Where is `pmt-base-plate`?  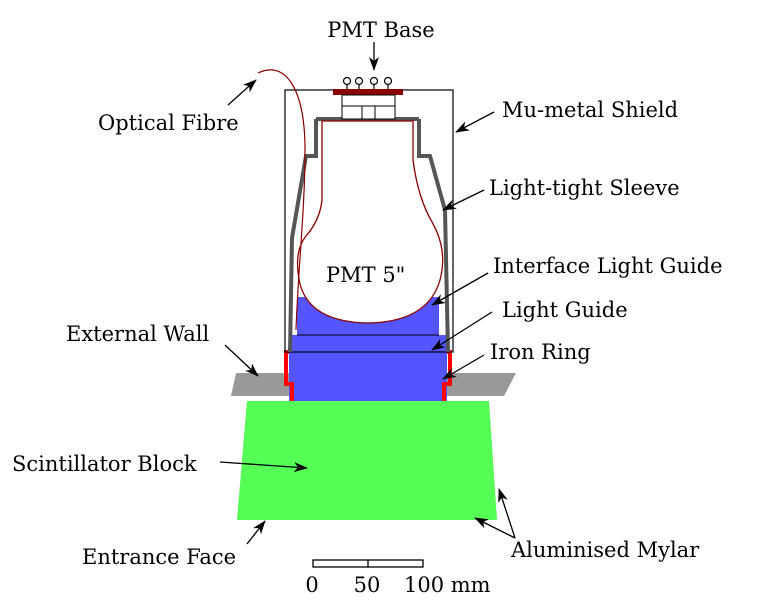
pmt-base-plate is located at coordinates (368, 92).